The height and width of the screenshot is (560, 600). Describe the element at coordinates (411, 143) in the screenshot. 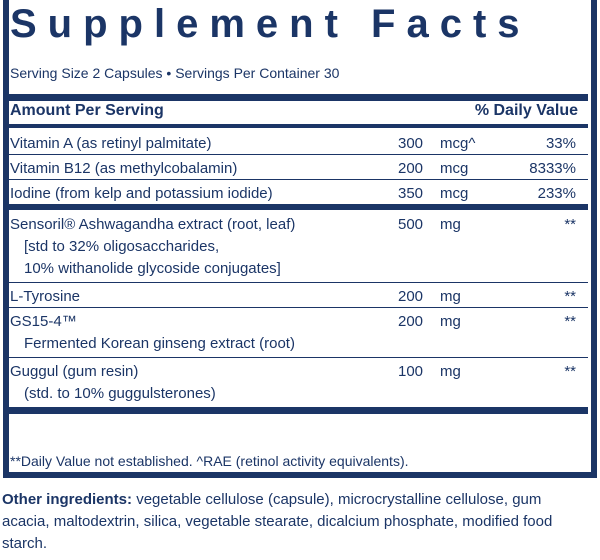

I see `amount: 300` at that location.